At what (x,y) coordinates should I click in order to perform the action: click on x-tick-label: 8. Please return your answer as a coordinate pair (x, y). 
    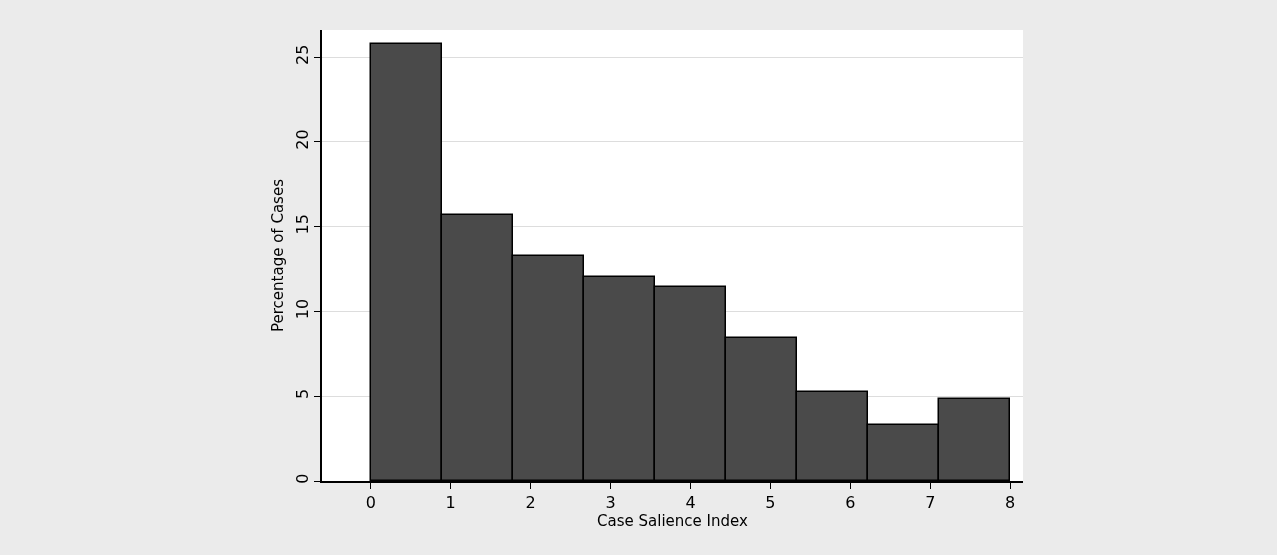
    Looking at the image, I should click on (1010, 502).